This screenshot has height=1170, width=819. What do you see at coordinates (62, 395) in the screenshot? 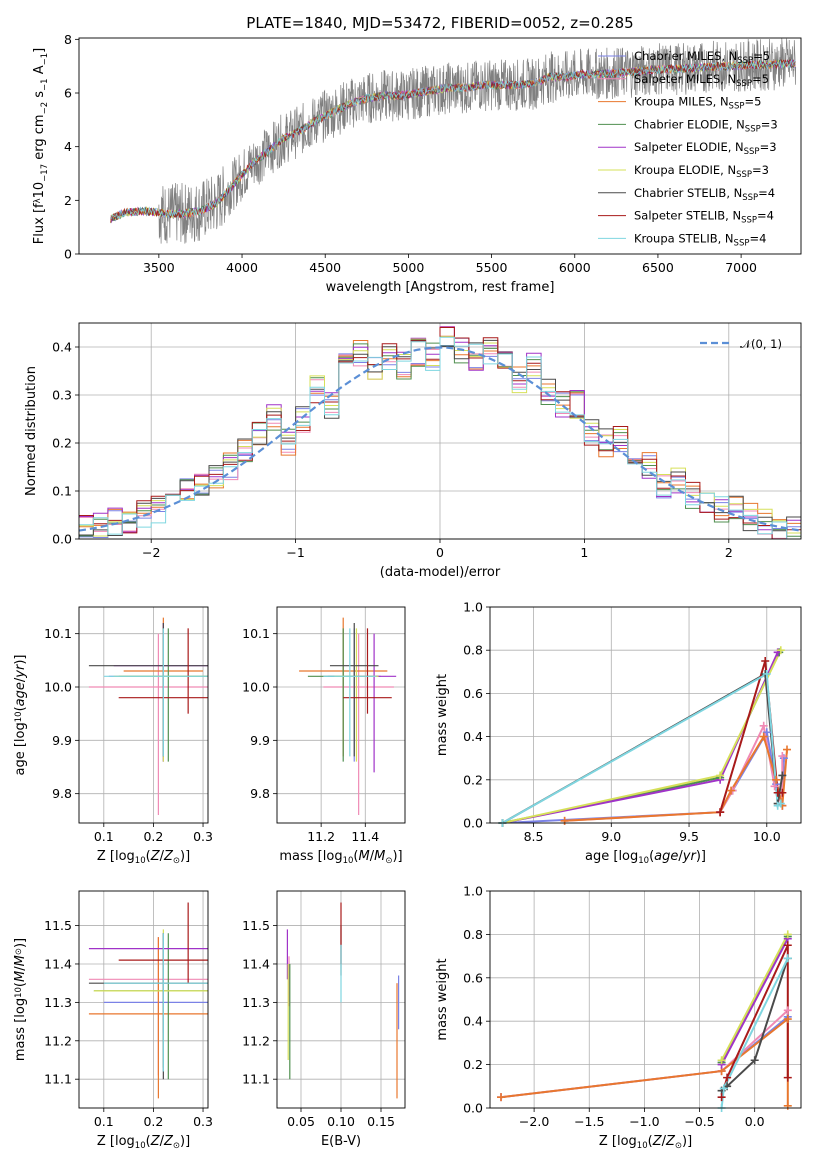
I see `y-tick-label: 0.3` at bounding box center [62, 395].